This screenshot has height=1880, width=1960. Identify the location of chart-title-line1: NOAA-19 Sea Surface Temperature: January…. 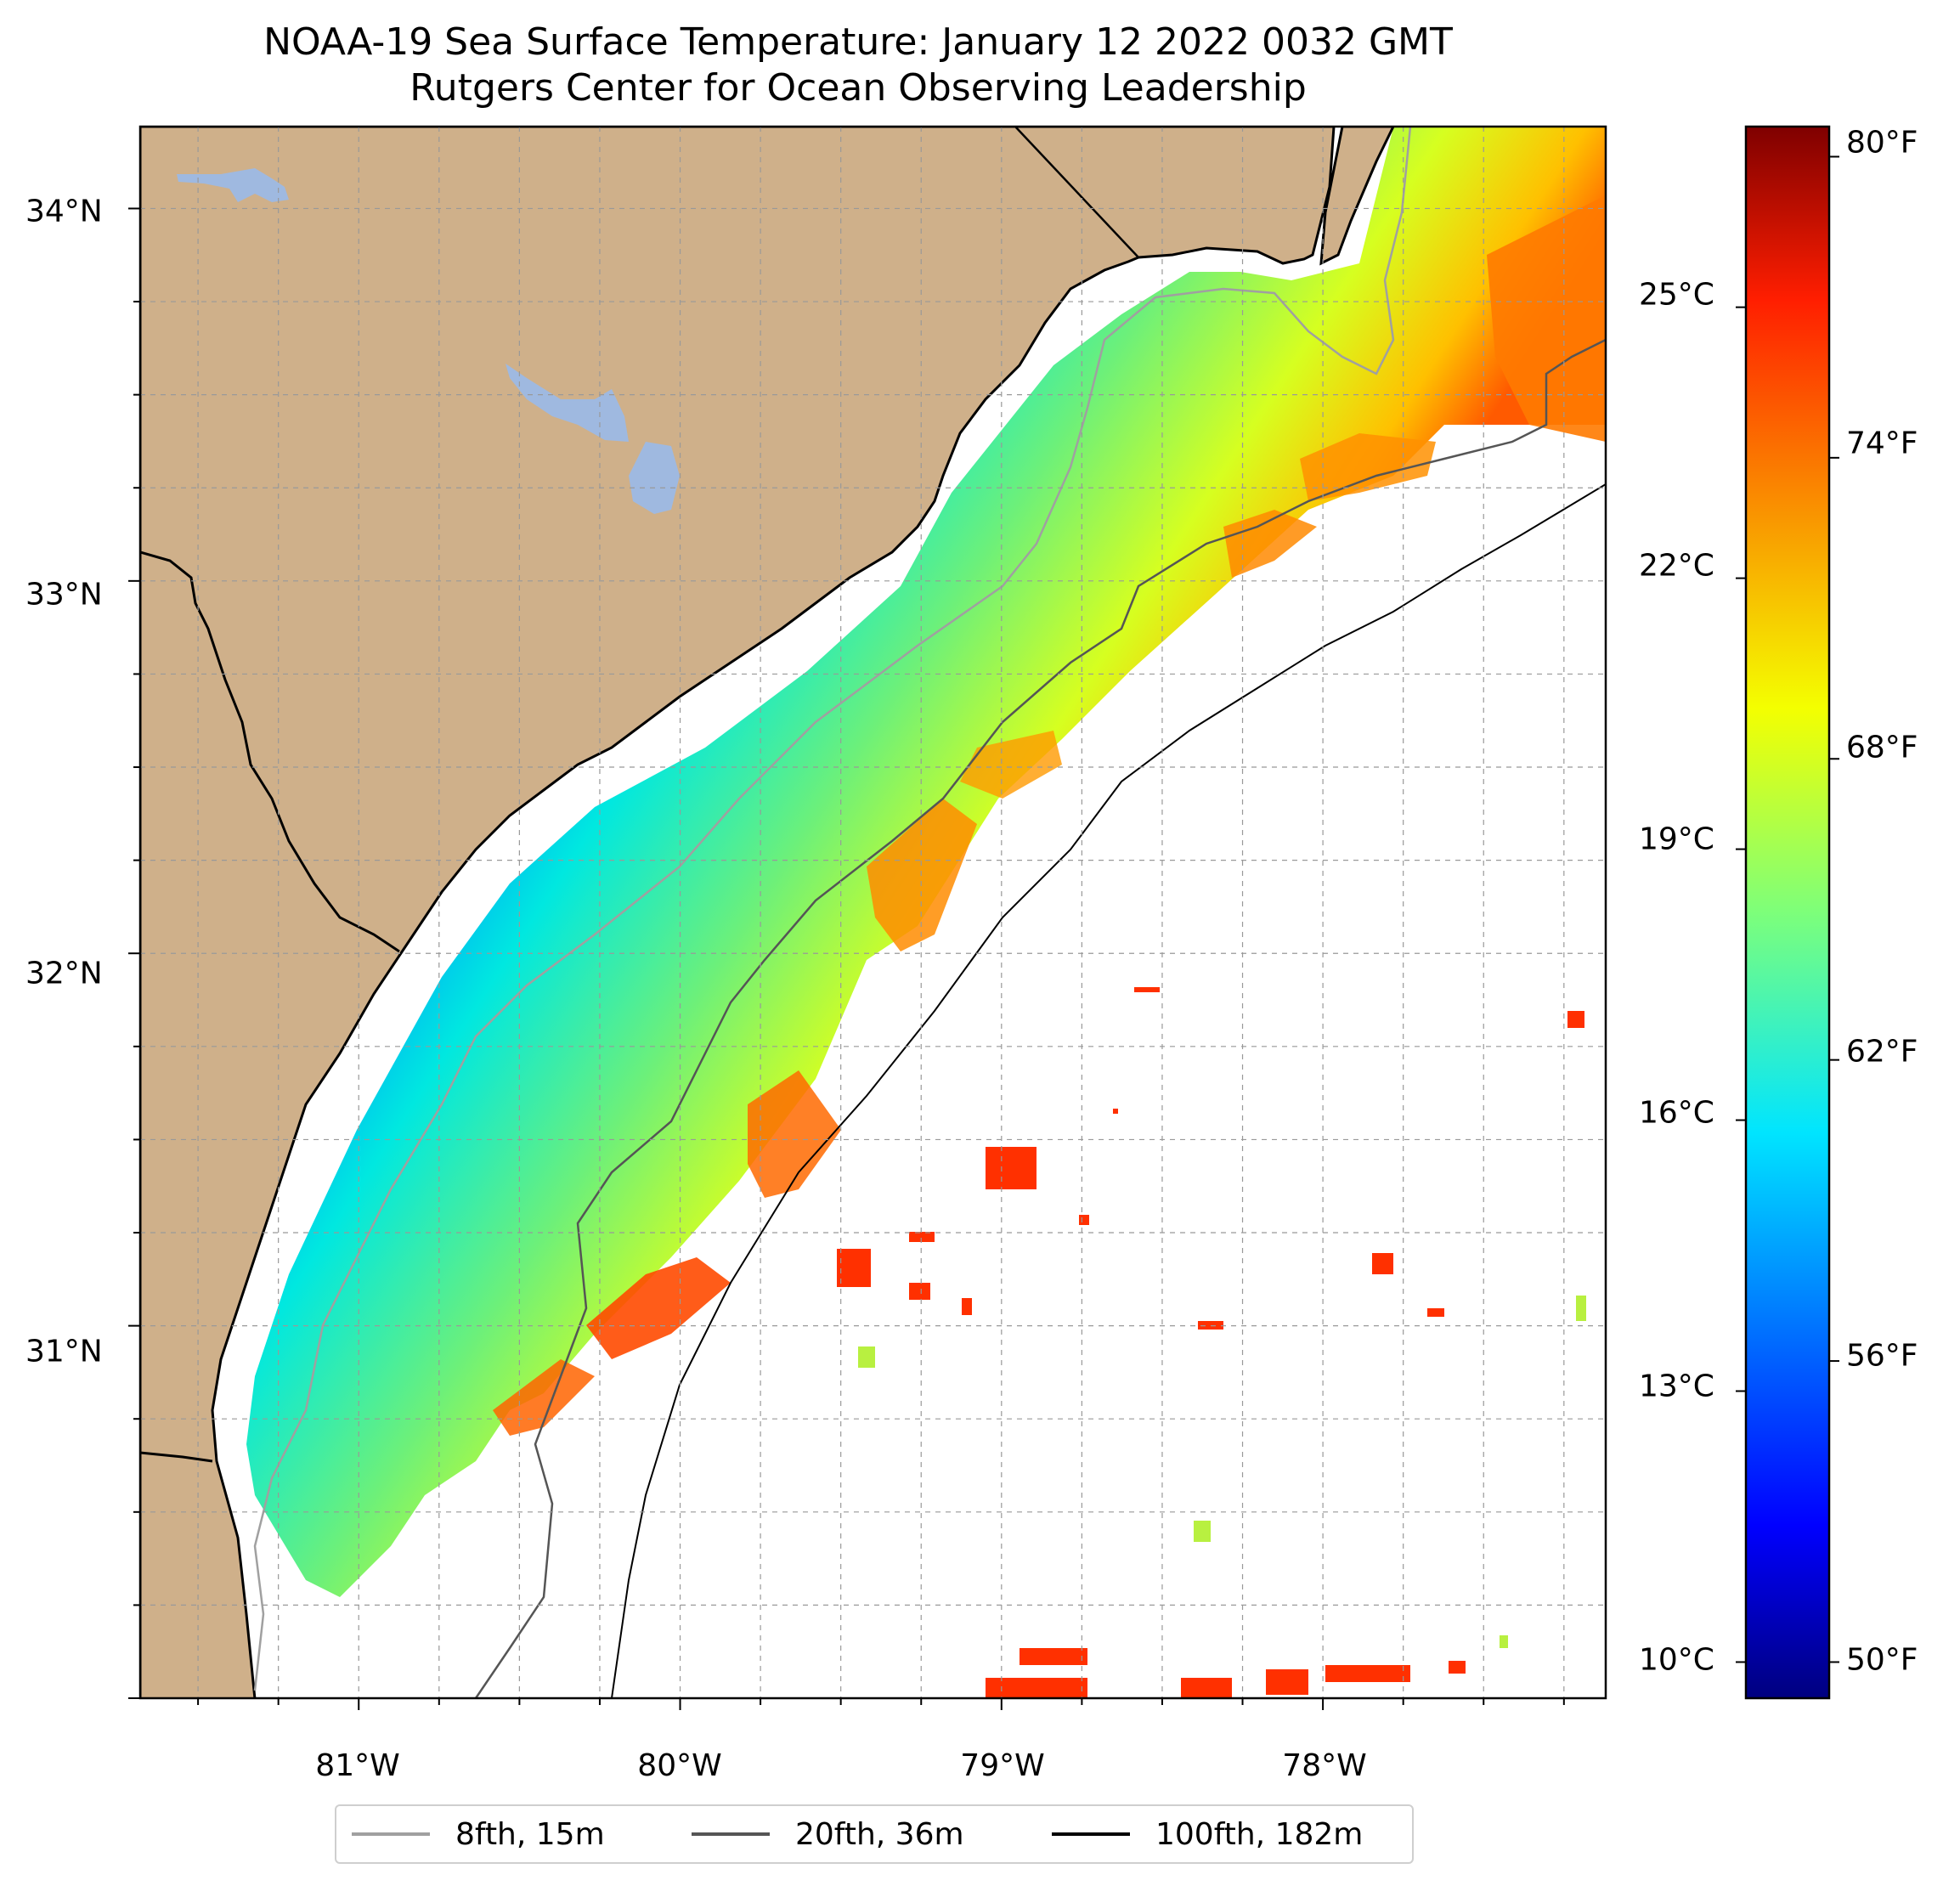
(858, 42).